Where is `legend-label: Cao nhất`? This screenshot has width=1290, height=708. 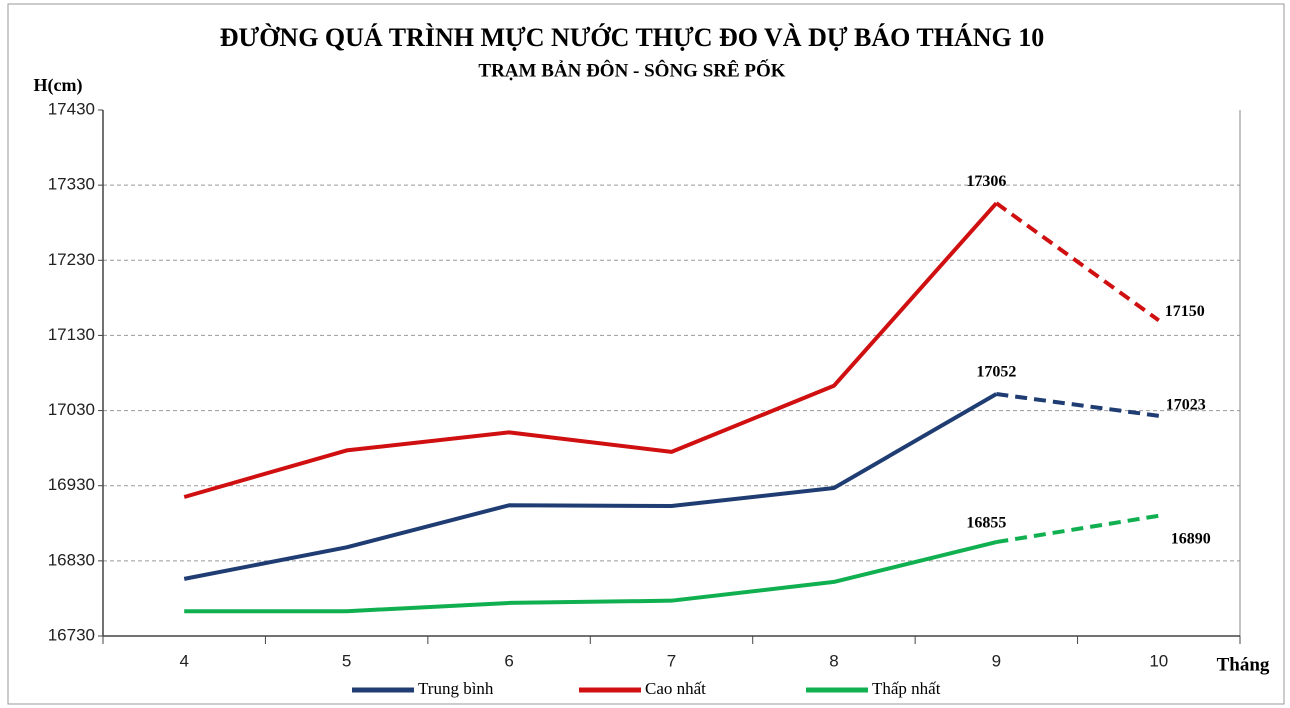 legend-label: Cao nhất is located at coordinates (675, 688).